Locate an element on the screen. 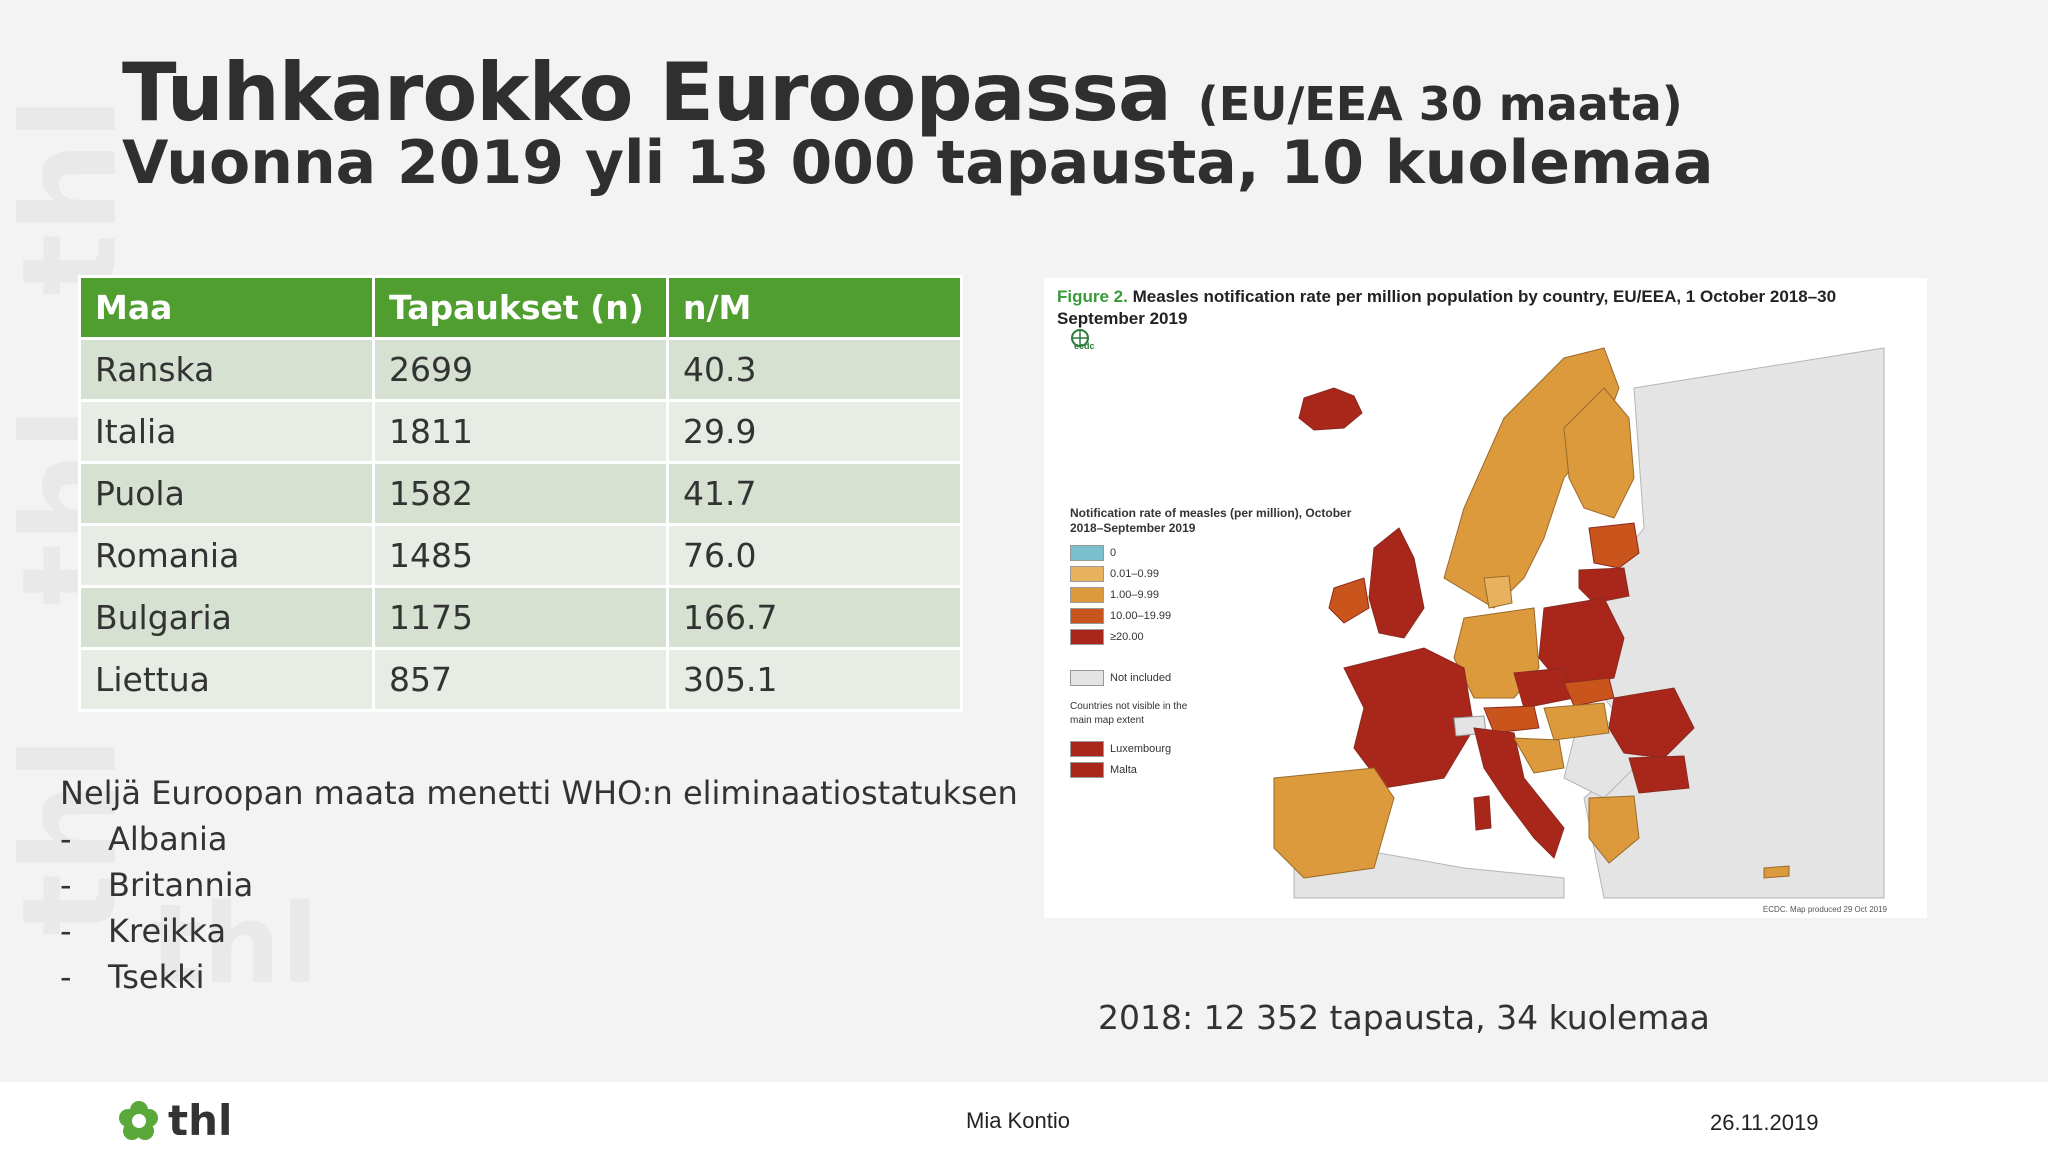 This screenshot has width=2048, height=1152. list-item: - Britannia is located at coordinates (157, 885).